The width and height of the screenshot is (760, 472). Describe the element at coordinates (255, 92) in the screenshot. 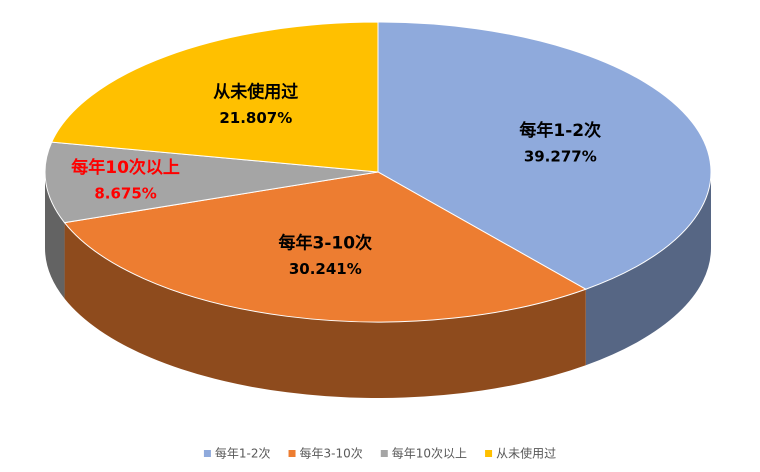

I see `slice-label: 从未使用过` at that location.